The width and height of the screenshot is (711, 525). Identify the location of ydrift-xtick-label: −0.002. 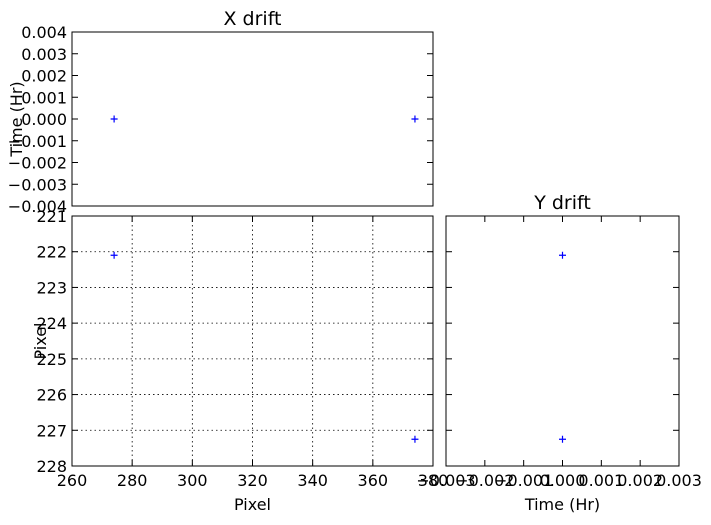
(484, 480).